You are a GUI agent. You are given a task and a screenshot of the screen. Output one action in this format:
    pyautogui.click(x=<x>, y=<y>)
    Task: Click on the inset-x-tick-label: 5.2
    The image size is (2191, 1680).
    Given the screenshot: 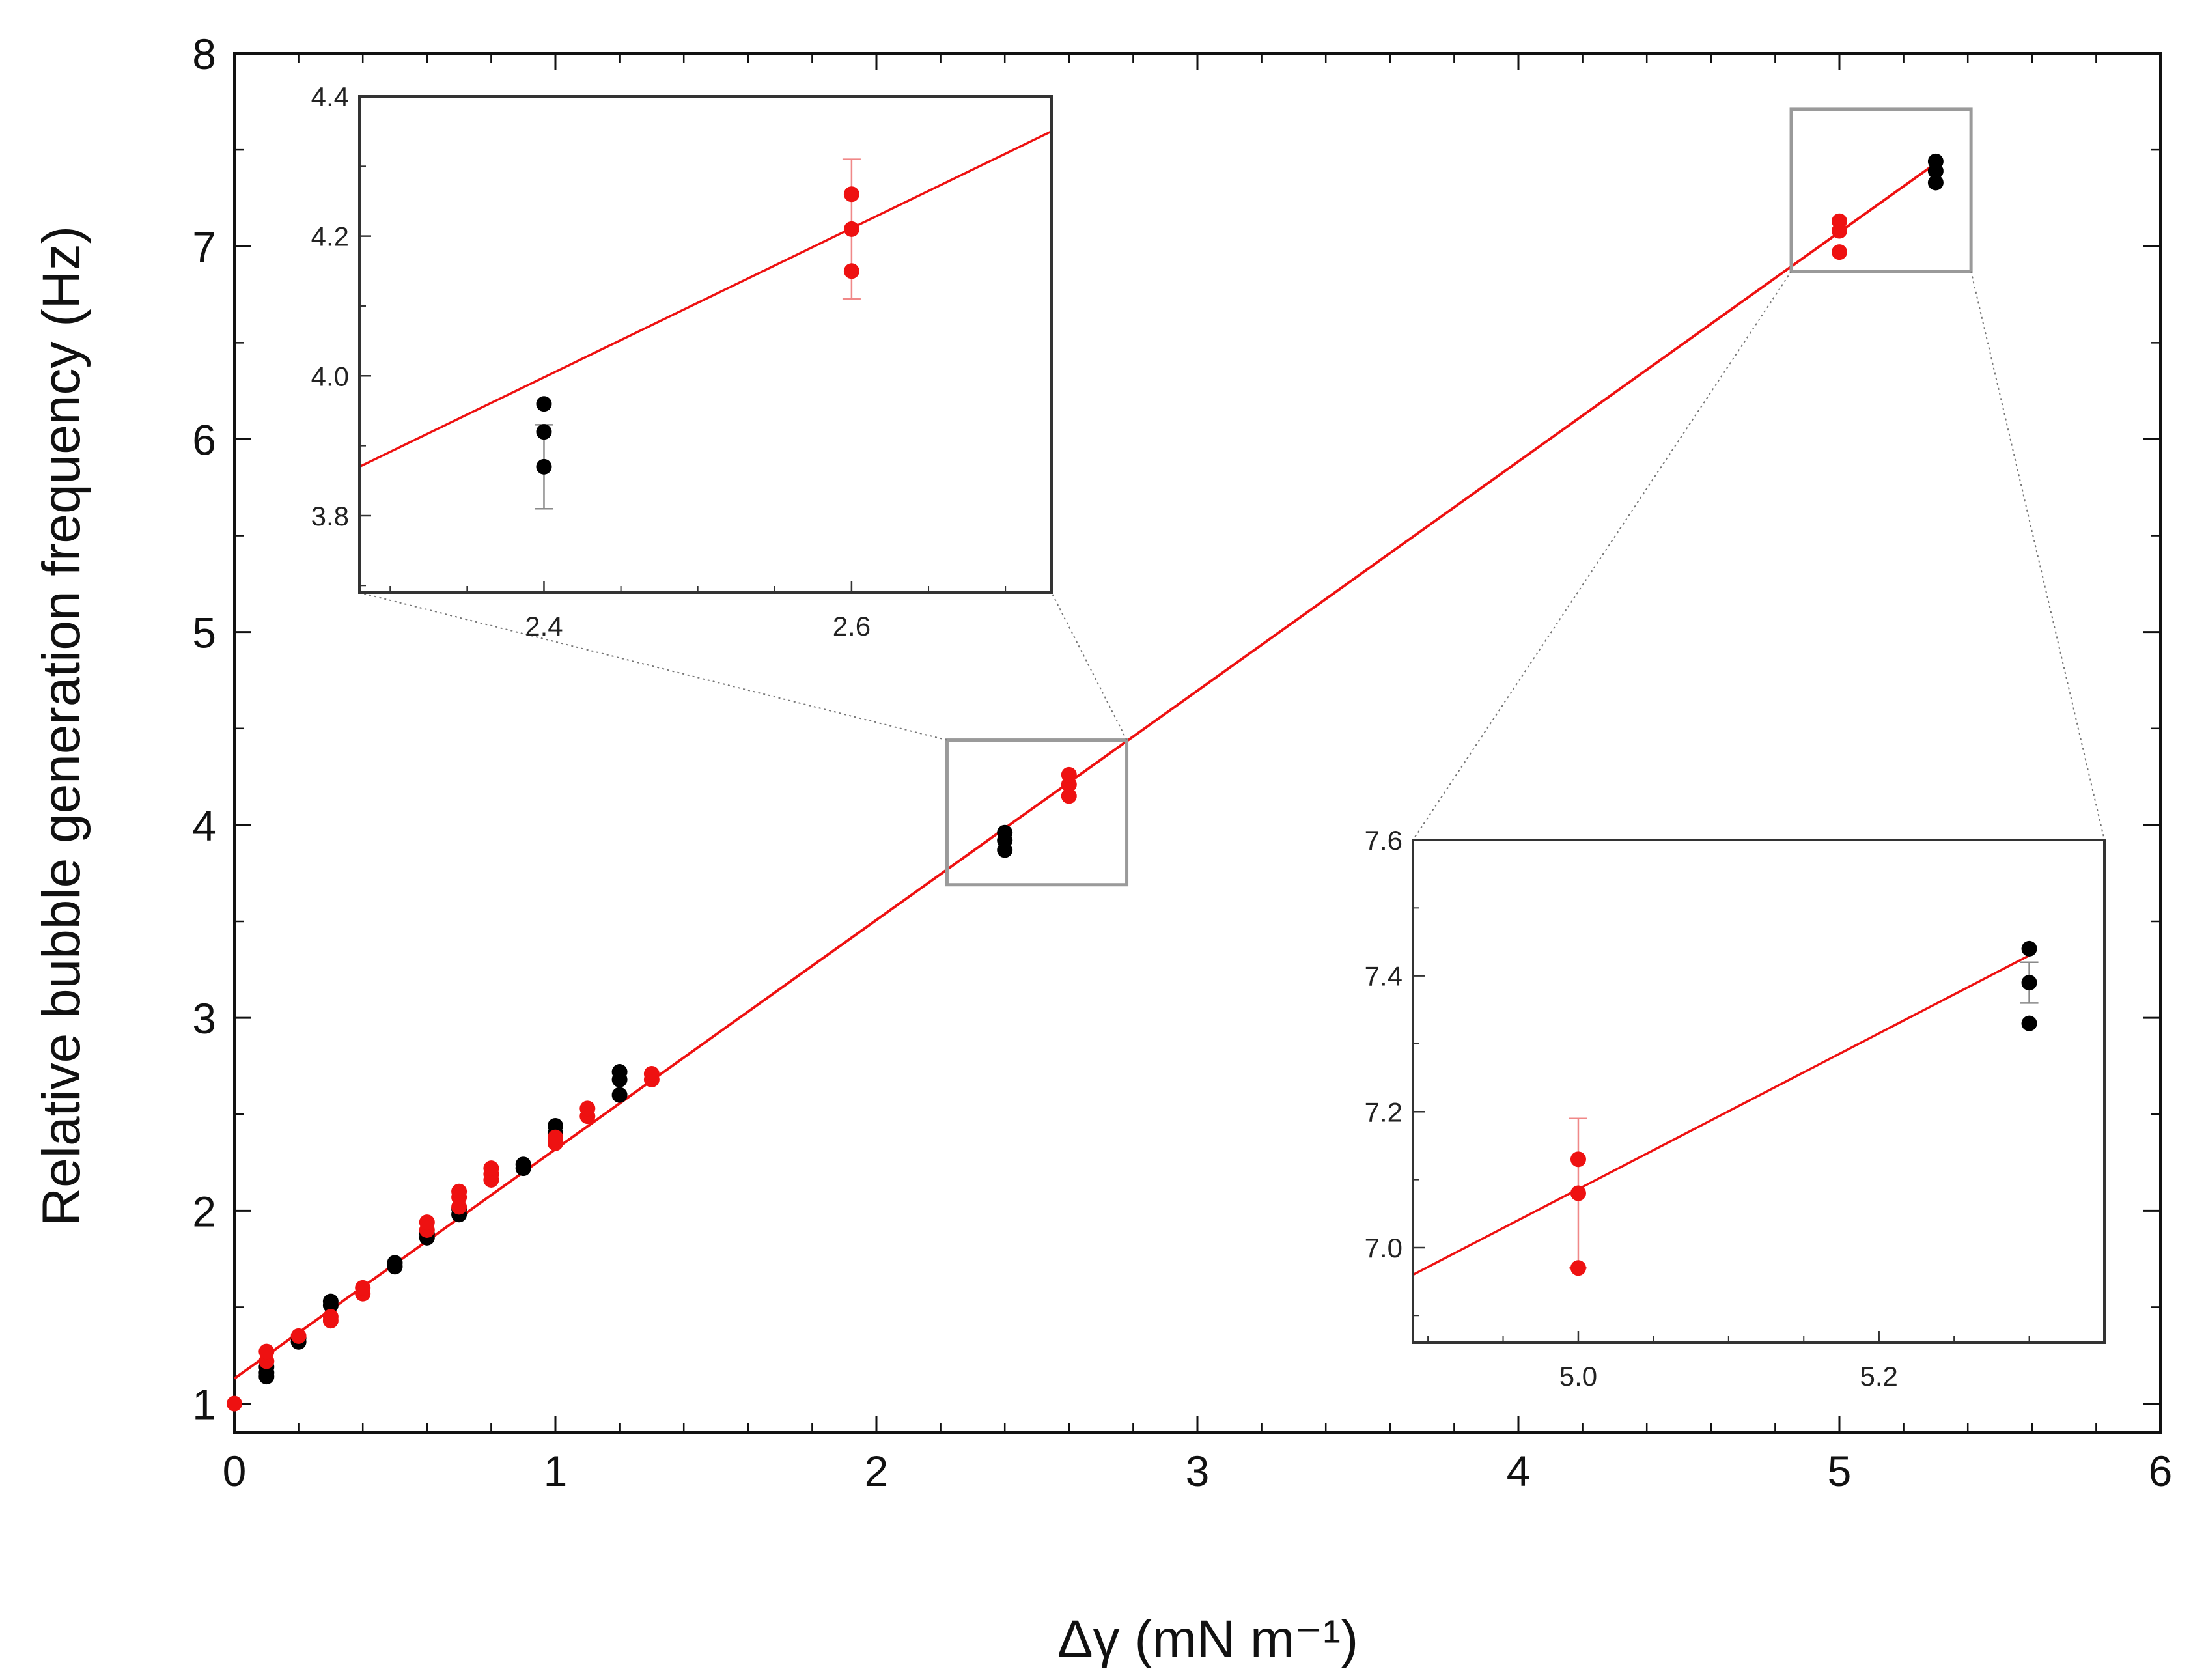 What is the action you would take?
    pyautogui.click(x=1879, y=1376)
    